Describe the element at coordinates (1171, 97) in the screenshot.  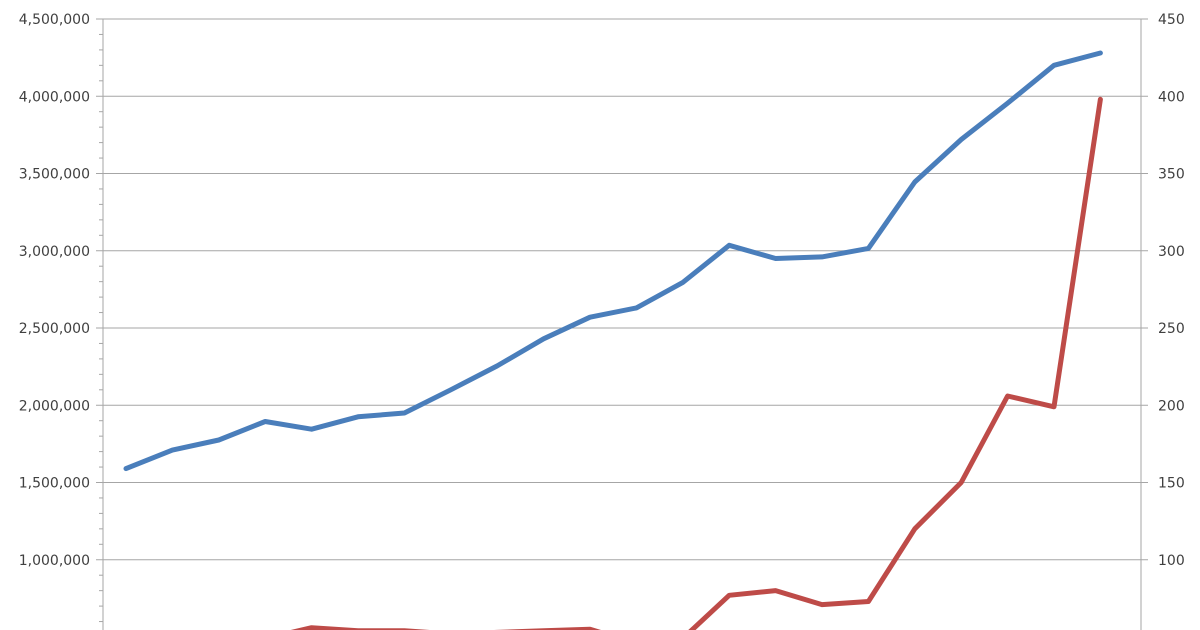
I see `y2-tick-label: 400` at that location.